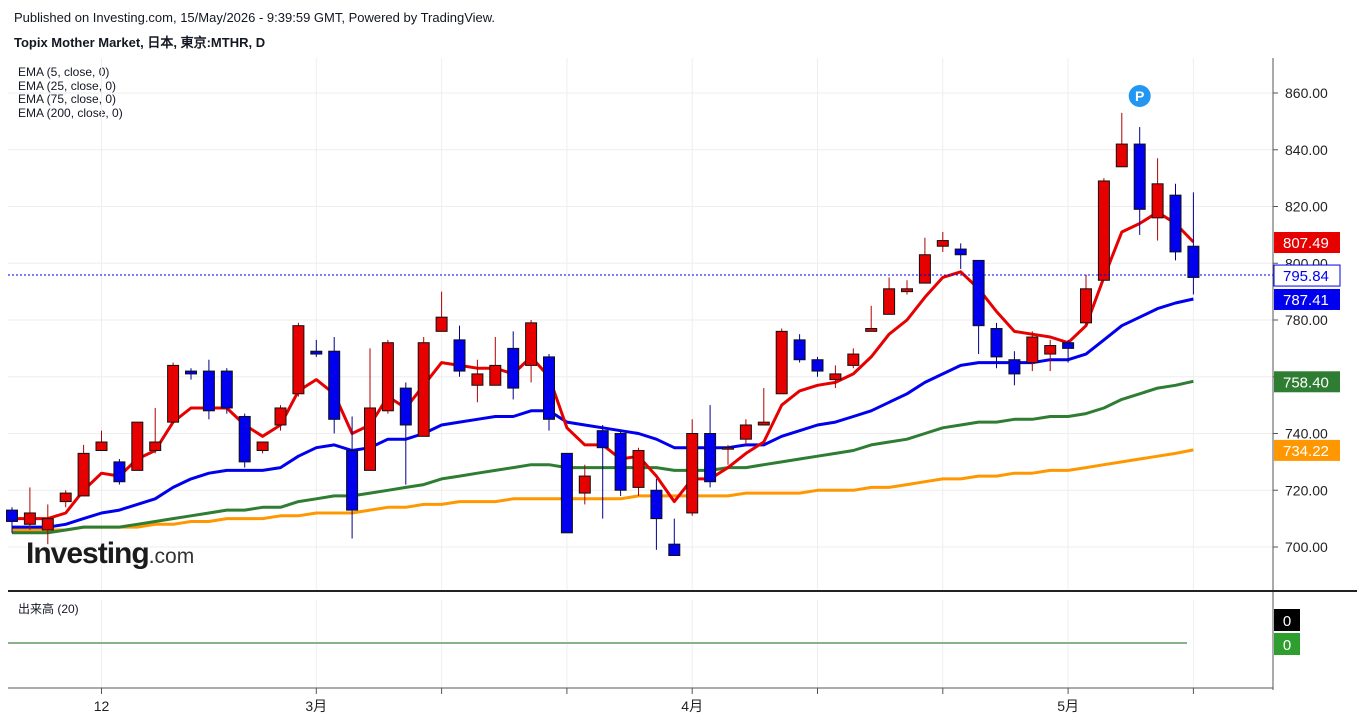  What do you see at coordinates (70, 112) in the screenshot?
I see `ema200-legend-item: EMA (200, close, 0)` at bounding box center [70, 112].